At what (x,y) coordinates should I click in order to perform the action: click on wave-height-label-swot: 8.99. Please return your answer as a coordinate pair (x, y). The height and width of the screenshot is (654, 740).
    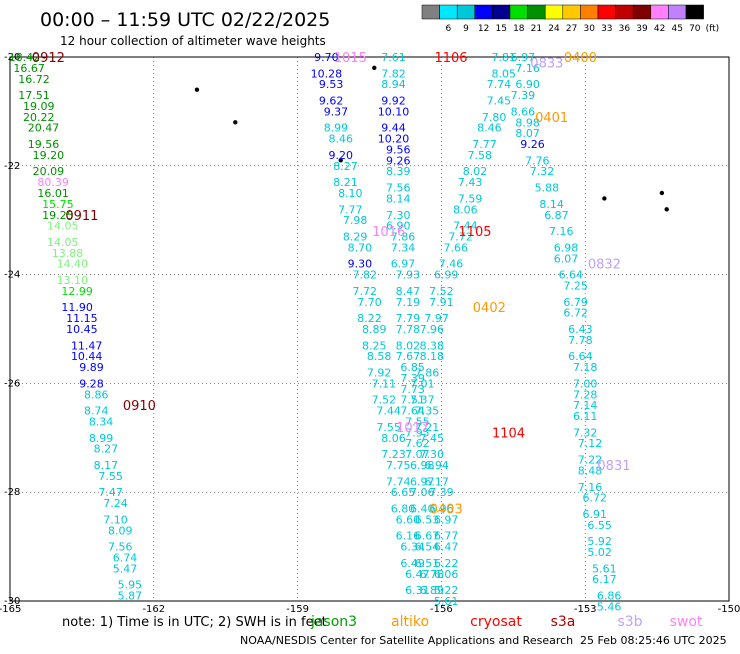
    Looking at the image, I should click on (336, 128).